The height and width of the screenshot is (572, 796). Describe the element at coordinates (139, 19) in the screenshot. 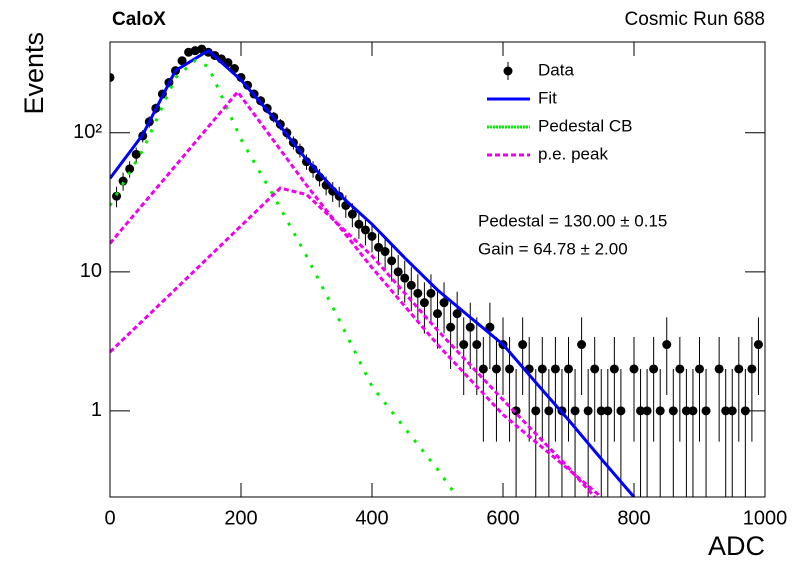

I see `chart-title: CaloX` at that location.